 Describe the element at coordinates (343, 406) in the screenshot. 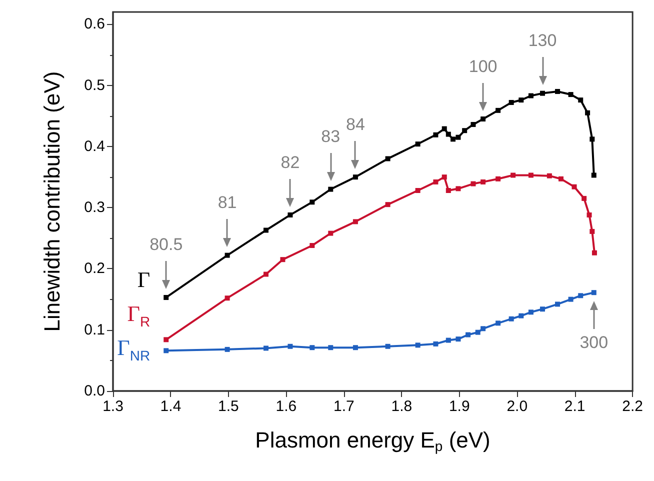

I see `x-tick-label: 1.7` at that location.